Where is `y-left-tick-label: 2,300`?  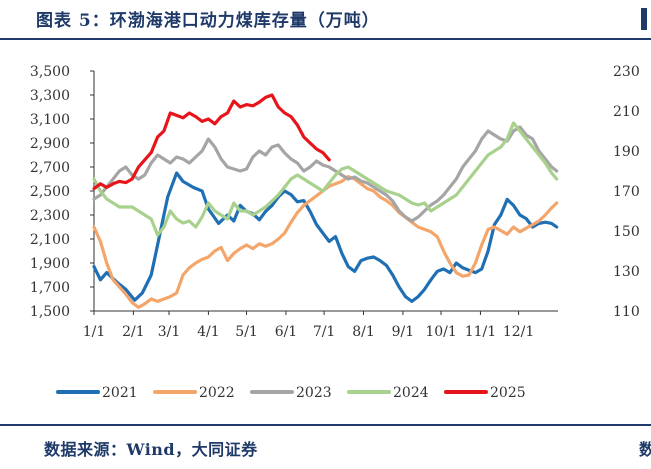
y-left-tick-label: 2,300 is located at coordinates (50, 216).